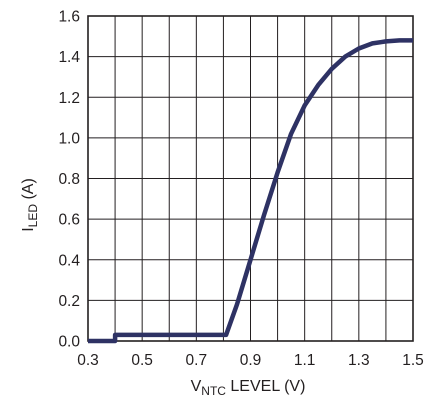 The image size is (435, 405). Describe the element at coordinates (28, 191) in the screenshot. I see `y-axis-title-rest: (A)` at that location.